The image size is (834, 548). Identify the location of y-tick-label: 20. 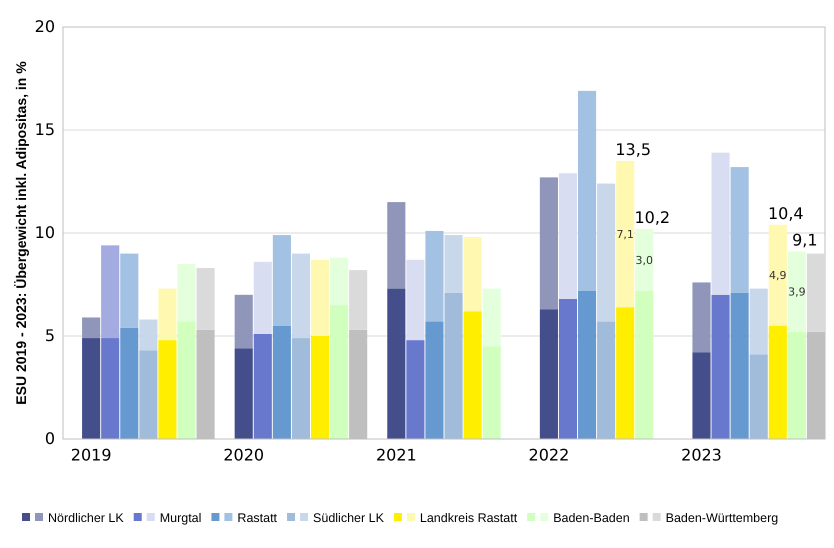
(44, 26).